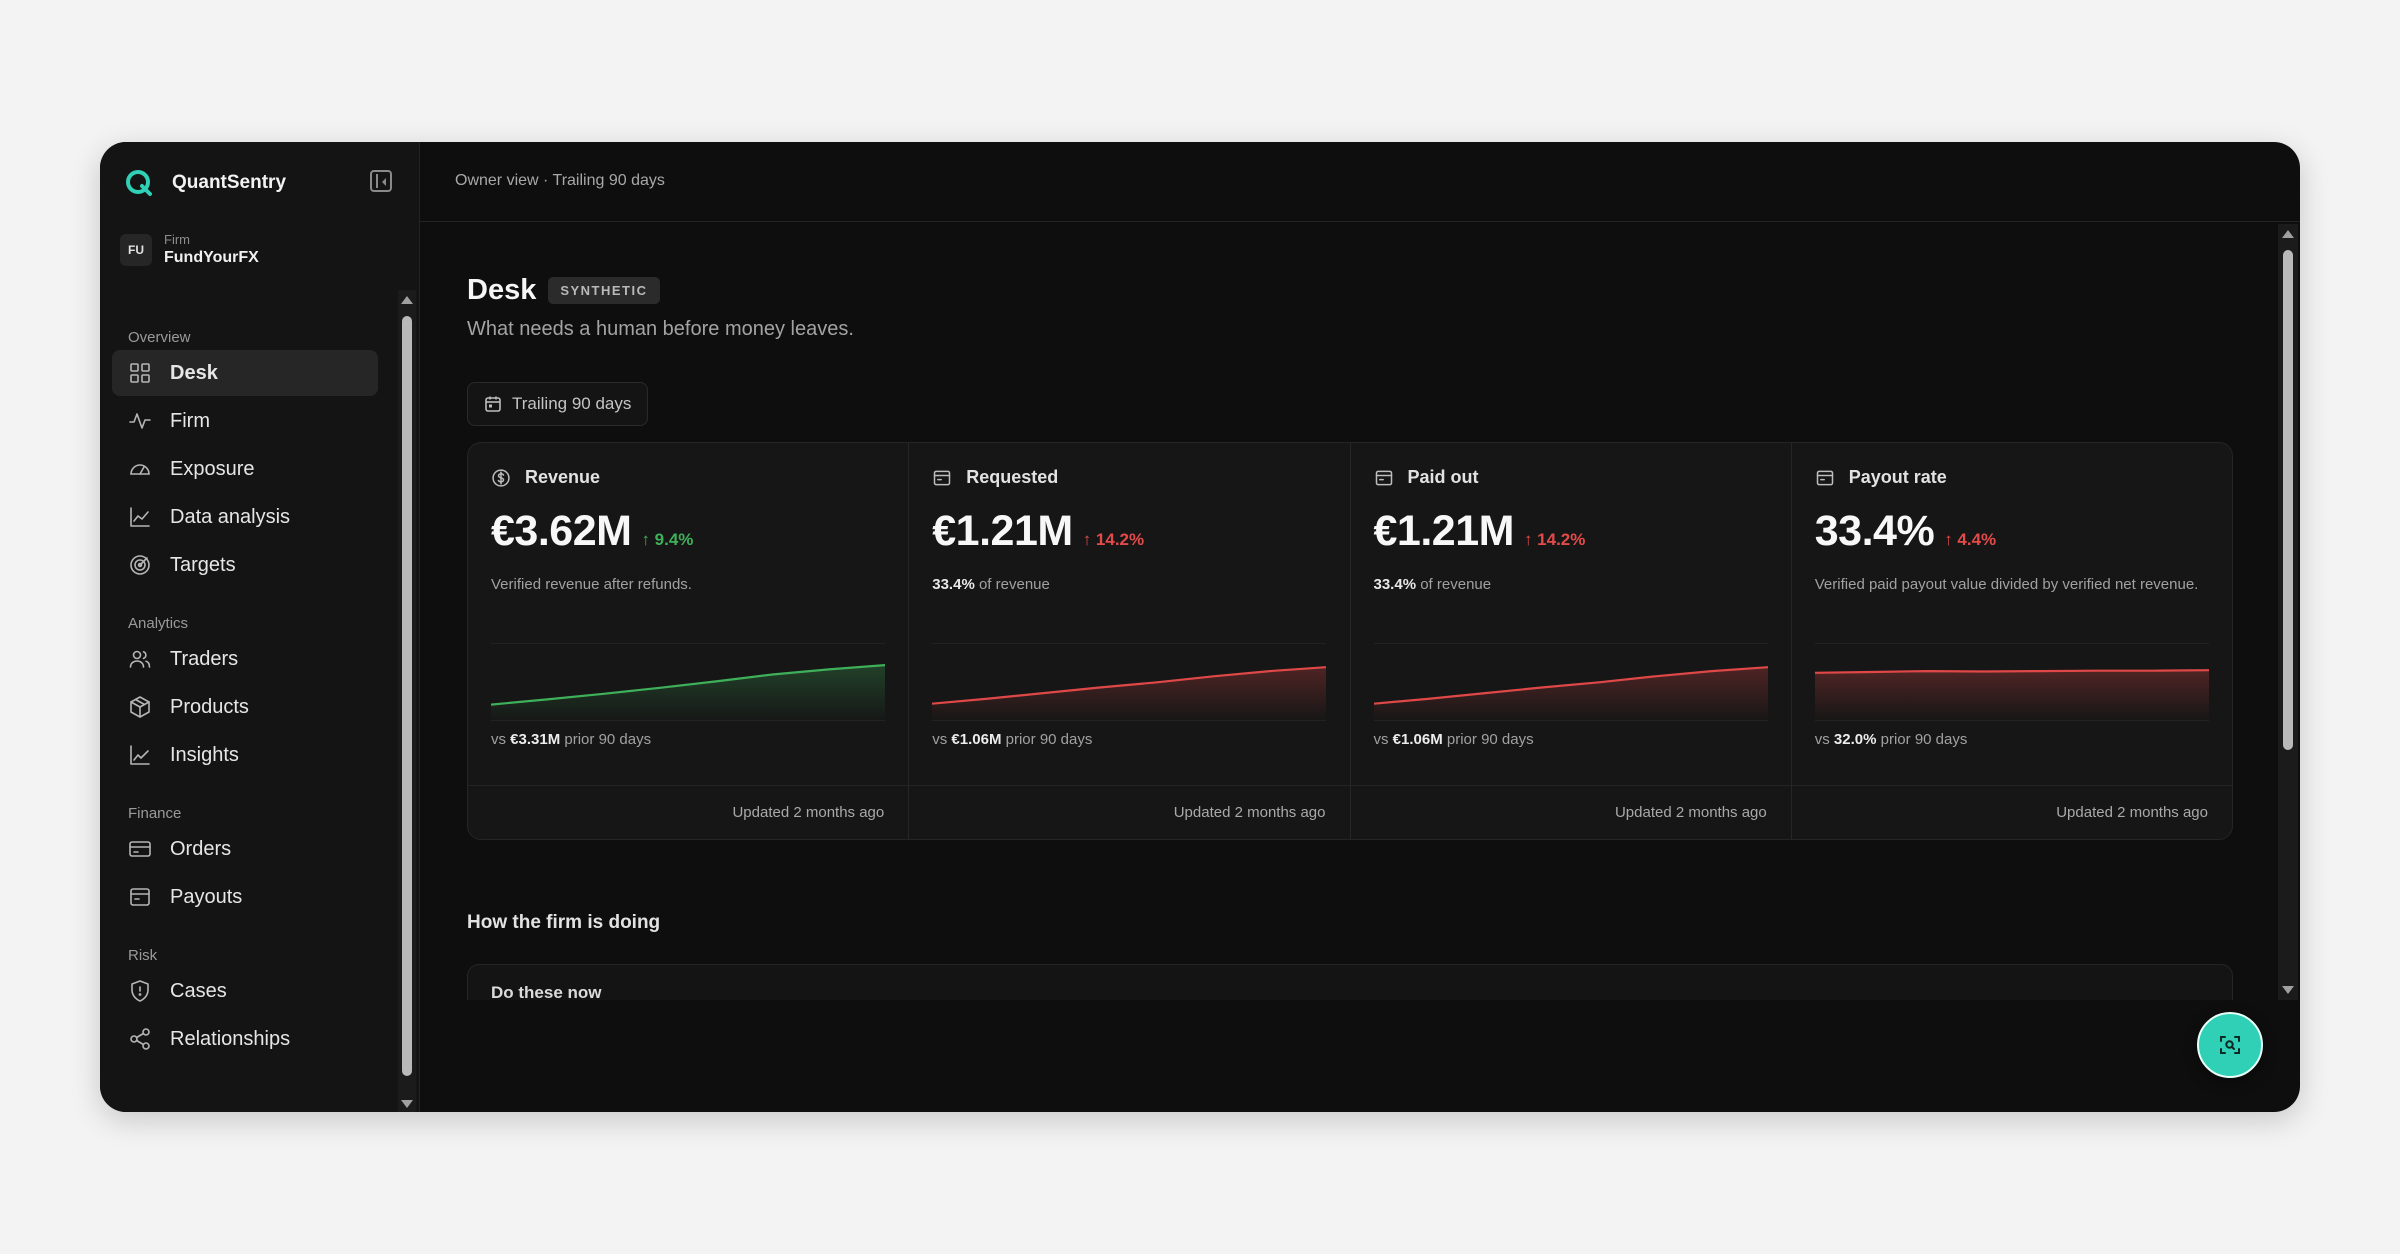  Describe the element at coordinates (140, 991) in the screenshot. I see `shield-icon` at that location.